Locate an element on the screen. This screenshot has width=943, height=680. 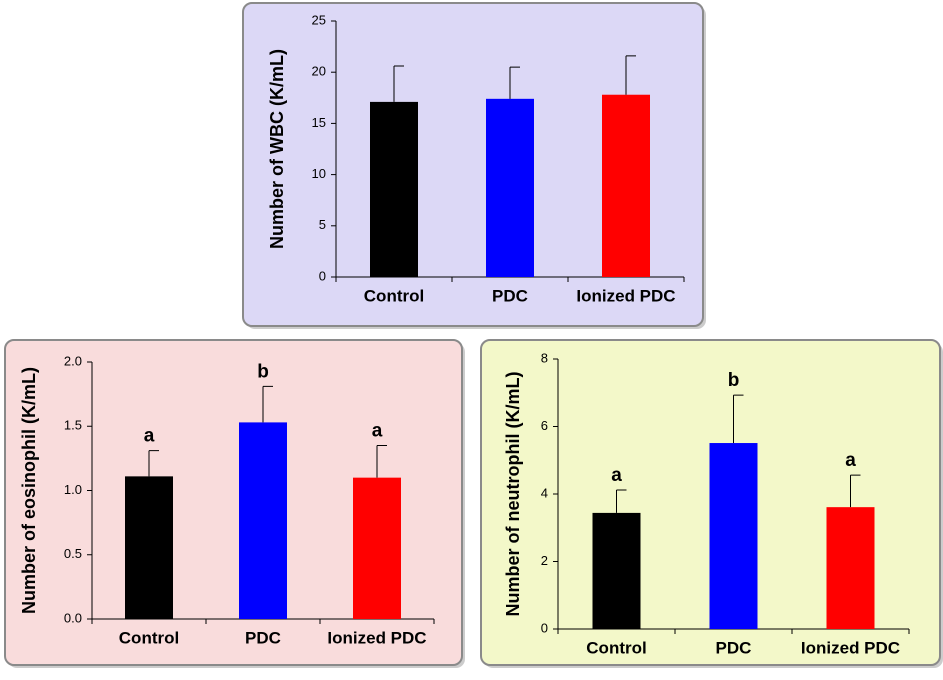
y-tick-label: 20 is located at coordinates (319, 71).